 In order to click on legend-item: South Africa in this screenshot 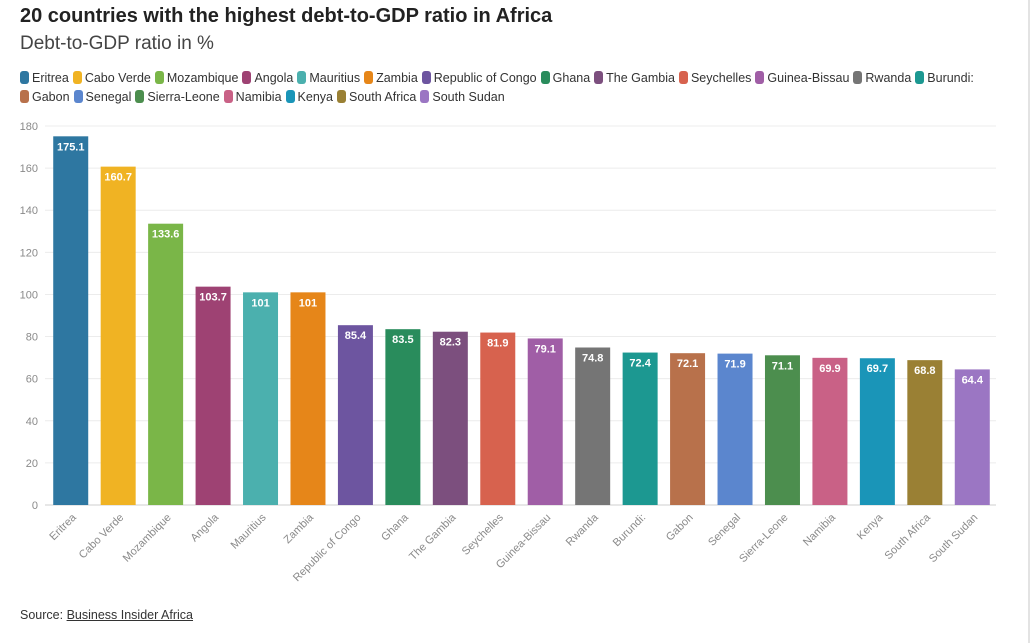, I will do `click(376, 97)`.